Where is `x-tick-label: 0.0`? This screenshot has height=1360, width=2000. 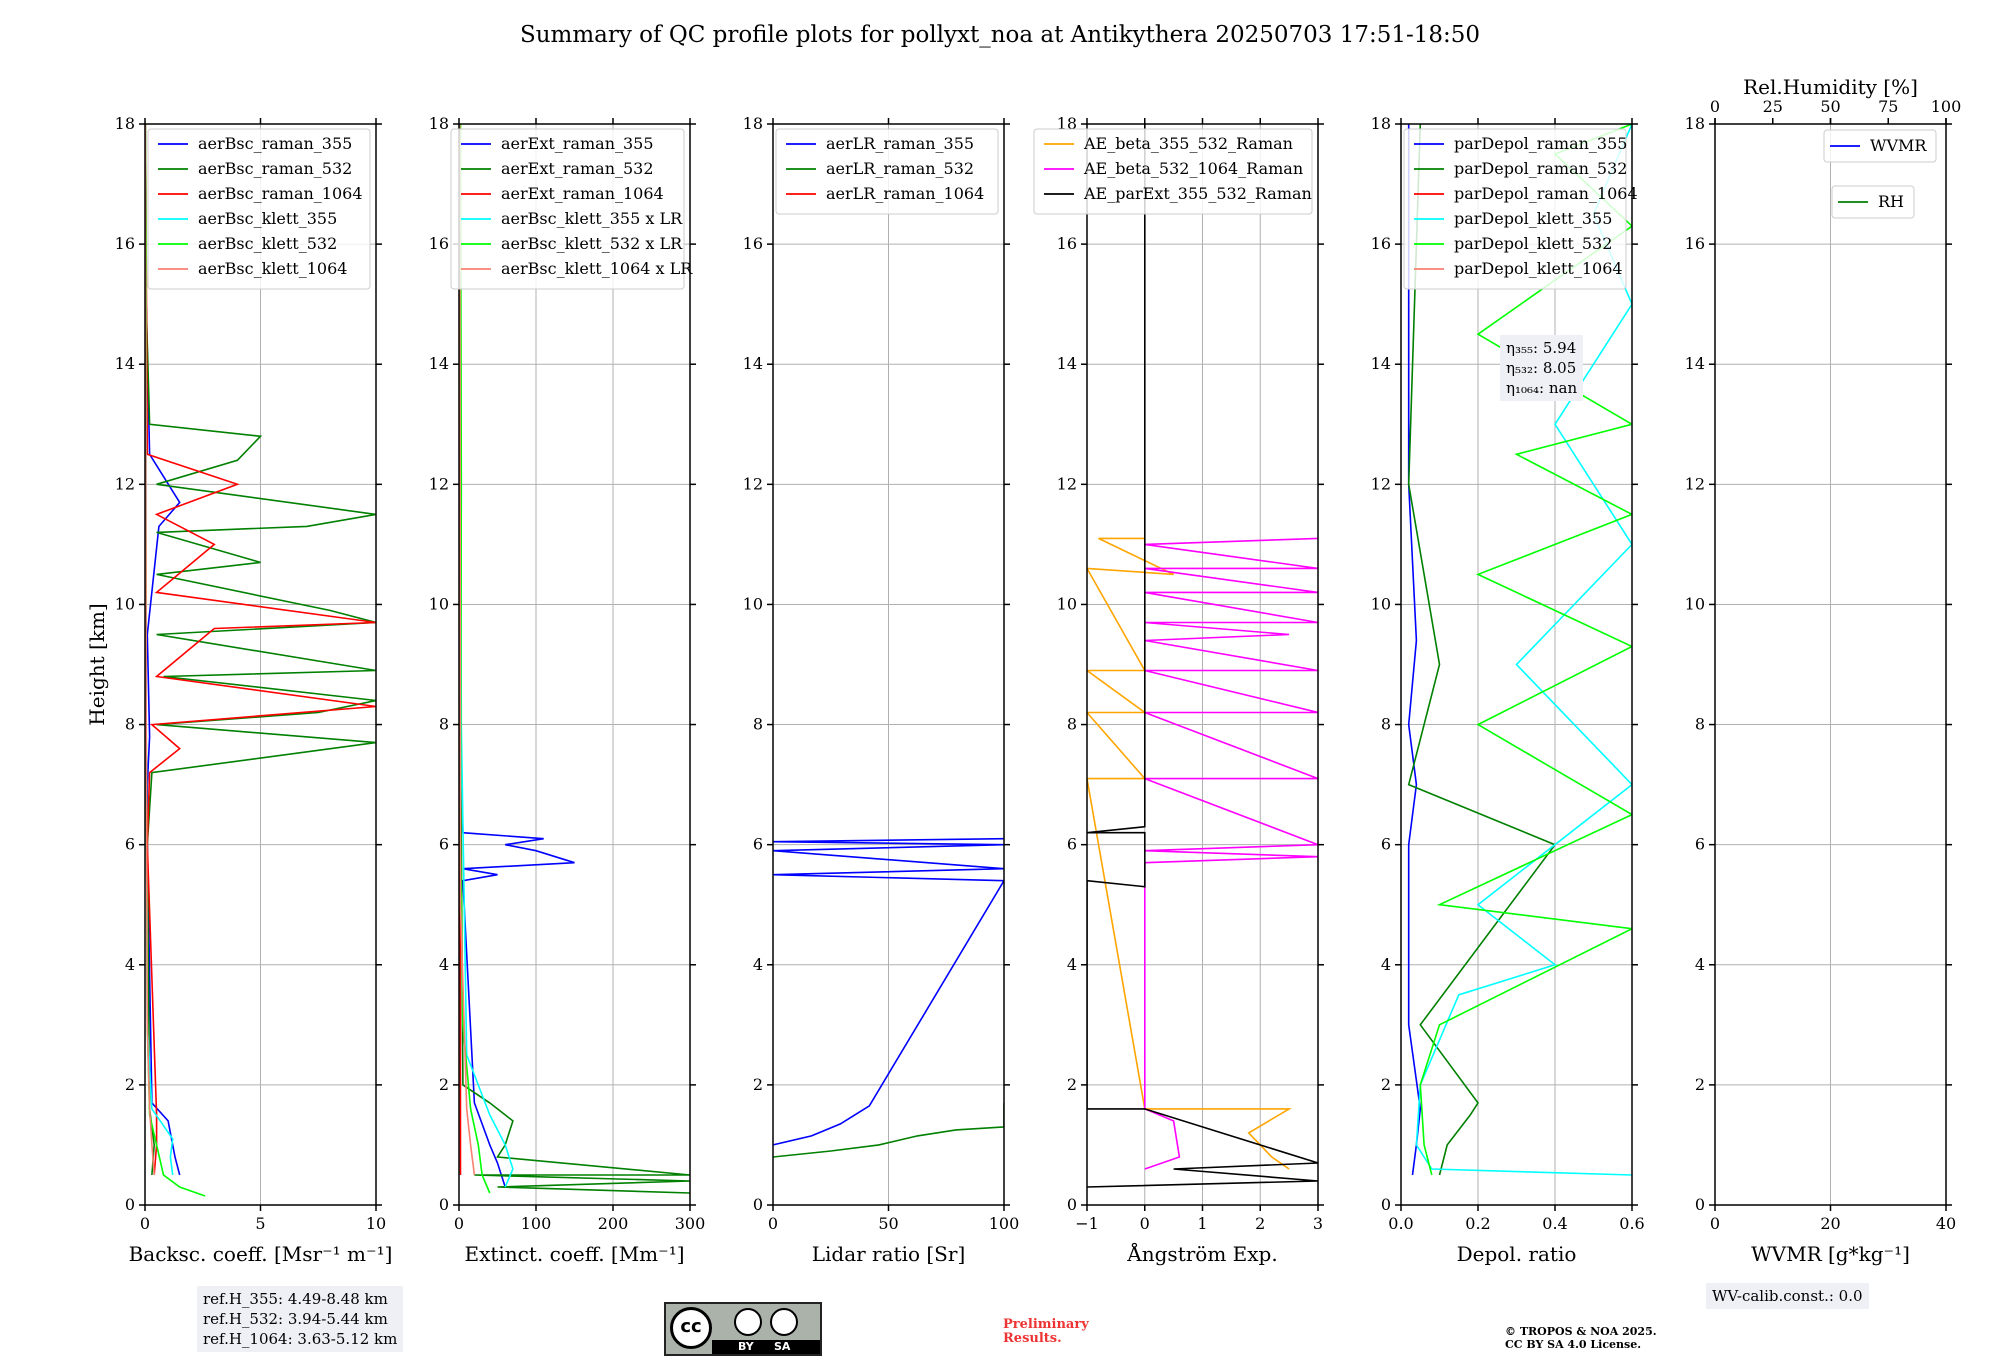
x-tick-label: 0.0 is located at coordinates (1400, 1223).